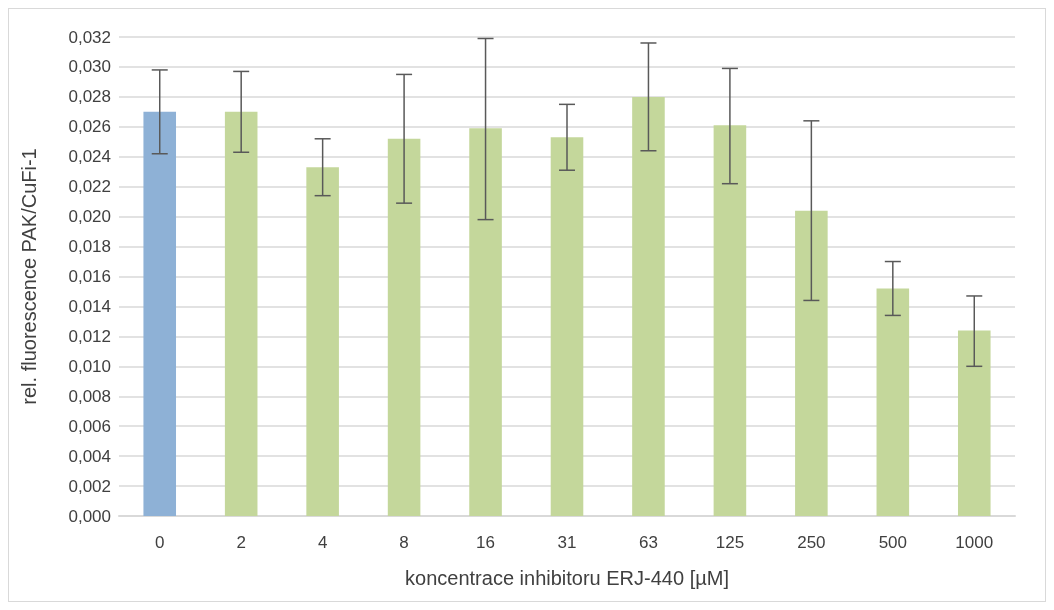 The image size is (1054, 610). What do you see at coordinates (89, 67) in the screenshot?
I see `y-tick-label: 0,030` at bounding box center [89, 67].